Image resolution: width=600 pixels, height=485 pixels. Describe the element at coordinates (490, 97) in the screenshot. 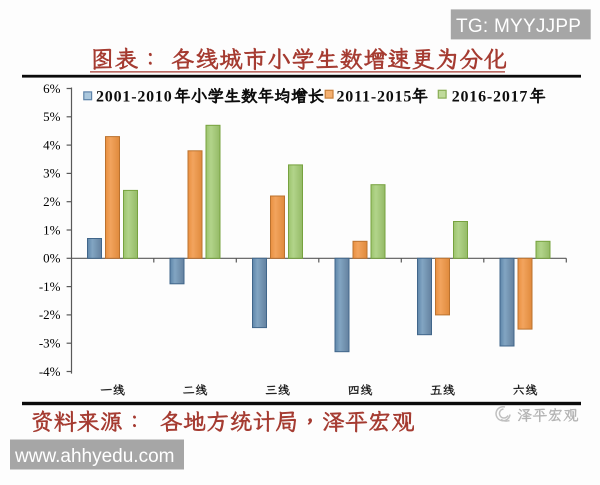

I see `svg-text: 2016-2017` at that location.